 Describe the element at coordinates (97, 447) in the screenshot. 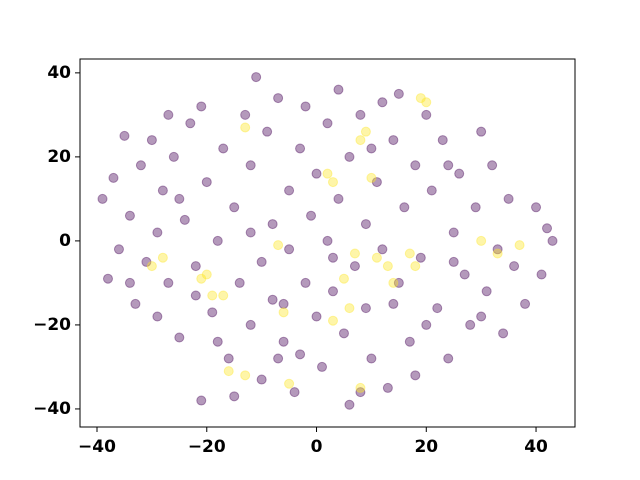

I see `x-tick-label: −40` at that location.